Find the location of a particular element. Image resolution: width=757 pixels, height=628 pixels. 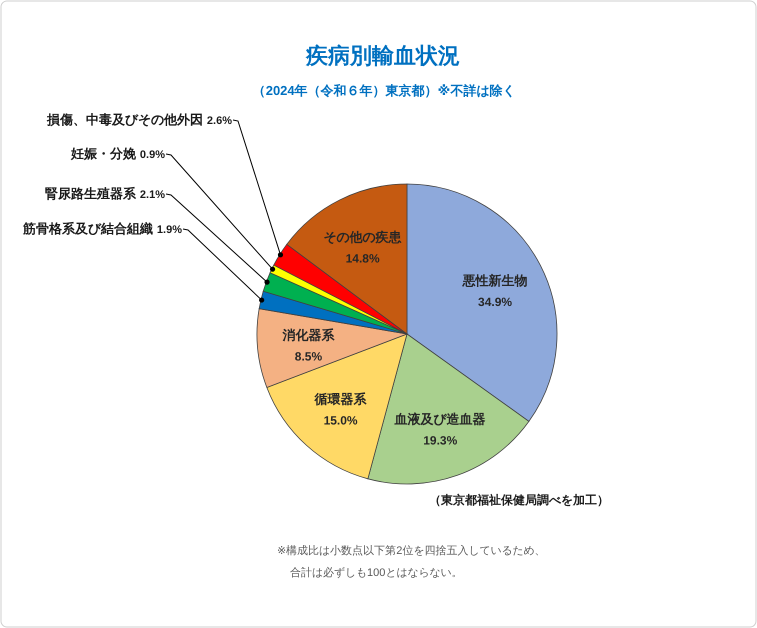

data-label: 8.5% is located at coordinates (308, 357).